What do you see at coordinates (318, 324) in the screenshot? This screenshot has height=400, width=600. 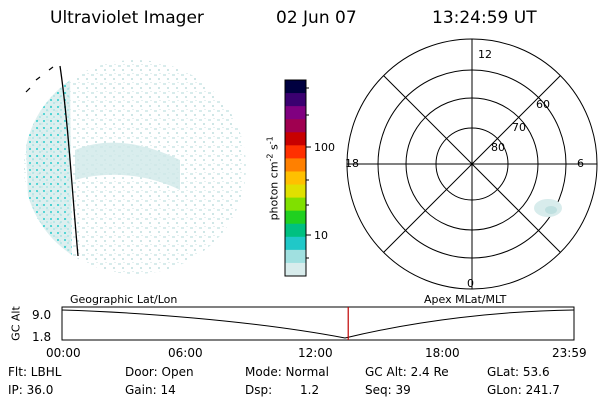 I see `altitude-curve` at bounding box center [318, 324].